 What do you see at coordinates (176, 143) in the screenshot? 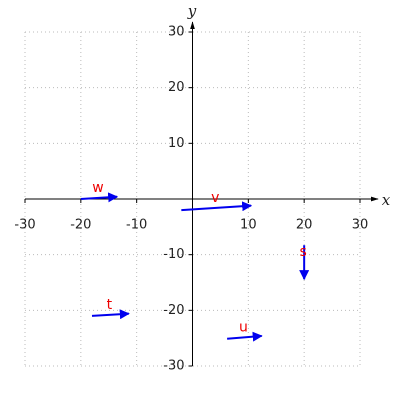
I see `y-tick-label: 10` at bounding box center [176, 143].